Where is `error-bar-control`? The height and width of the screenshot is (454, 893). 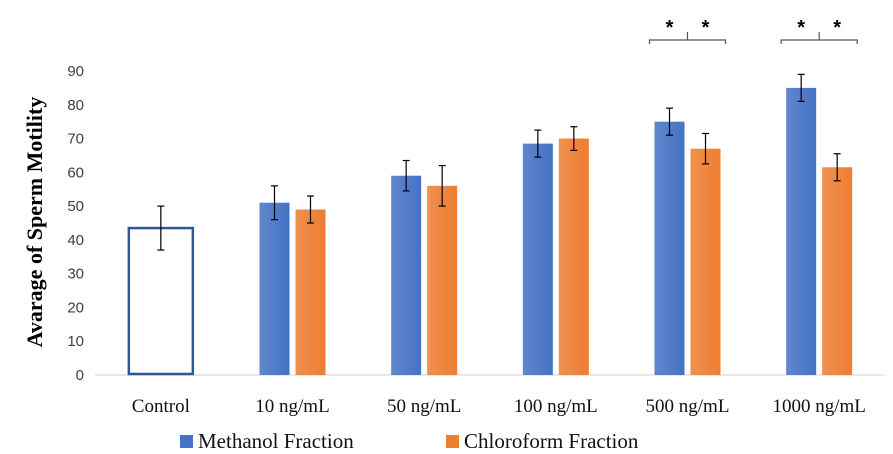
error-bar-control is located at coordinates (161, 228).